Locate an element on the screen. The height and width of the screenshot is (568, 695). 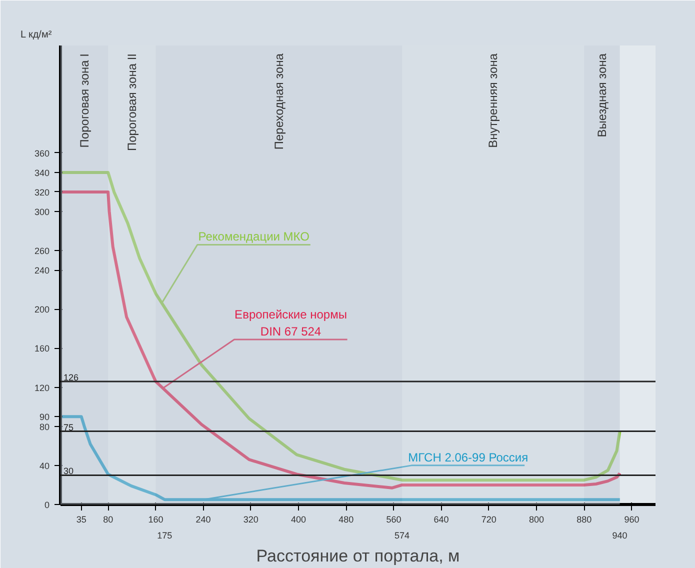
y-tick-label: 200 is located at coordinates (42, 309).